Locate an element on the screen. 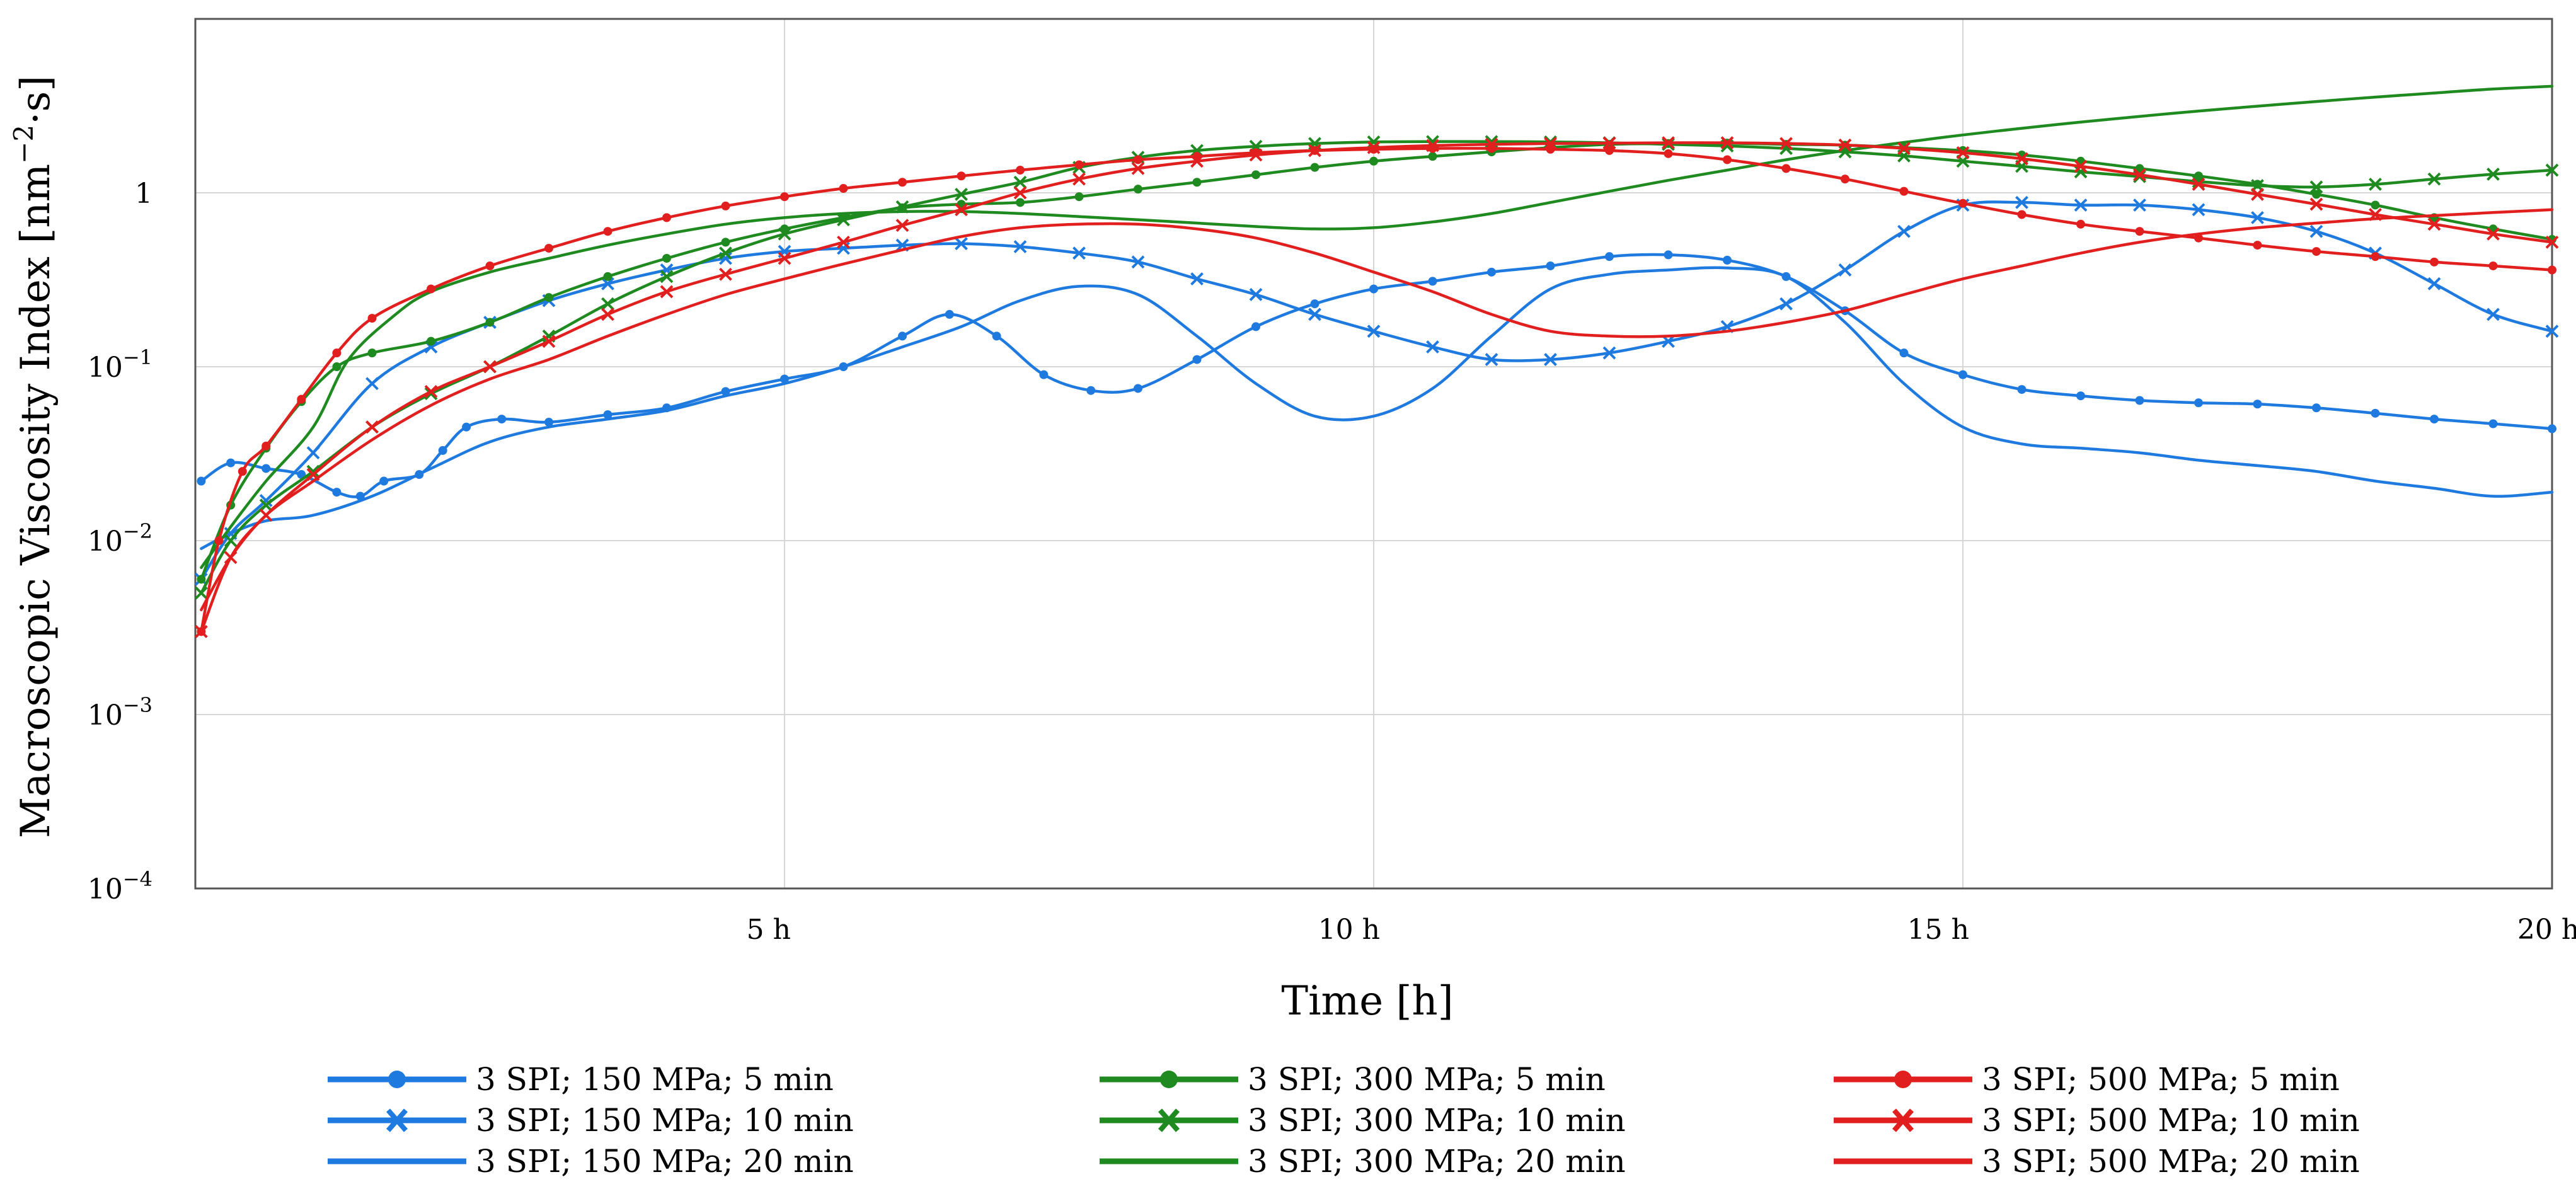 The width and height of the screenshot is (2576, 1201). legend-item: 3 SPI; 500 MPa; 10 min is located at coordinates (2097, 1120).